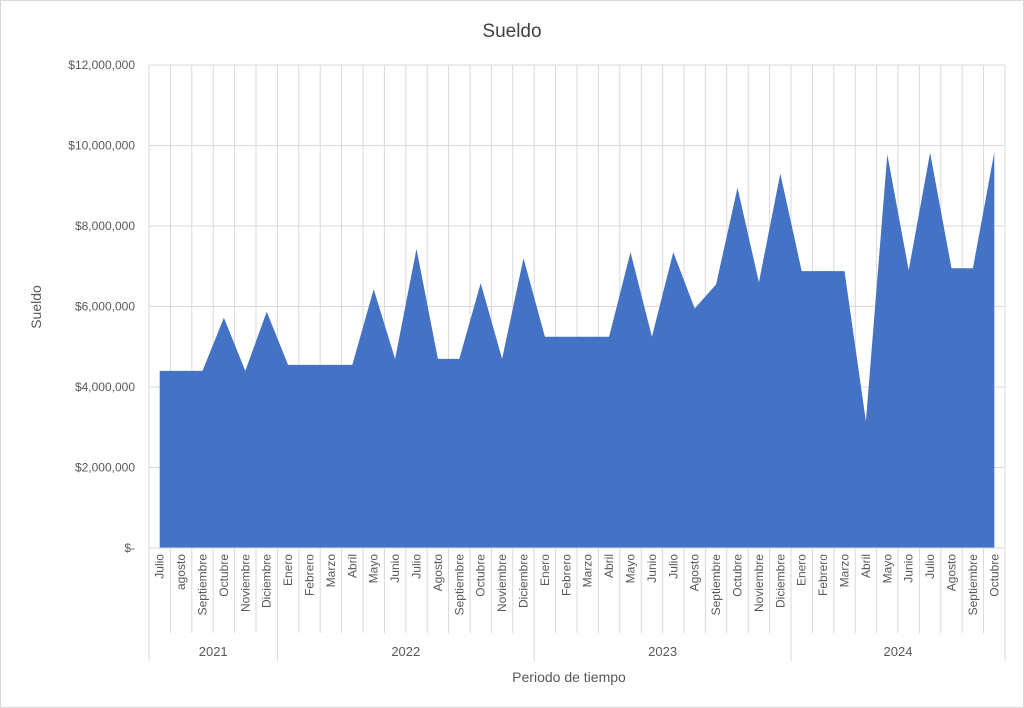 The height and width of the screenshot is (708, 1024). I want to click on chart-title: Sueldo, so click(511, 31).